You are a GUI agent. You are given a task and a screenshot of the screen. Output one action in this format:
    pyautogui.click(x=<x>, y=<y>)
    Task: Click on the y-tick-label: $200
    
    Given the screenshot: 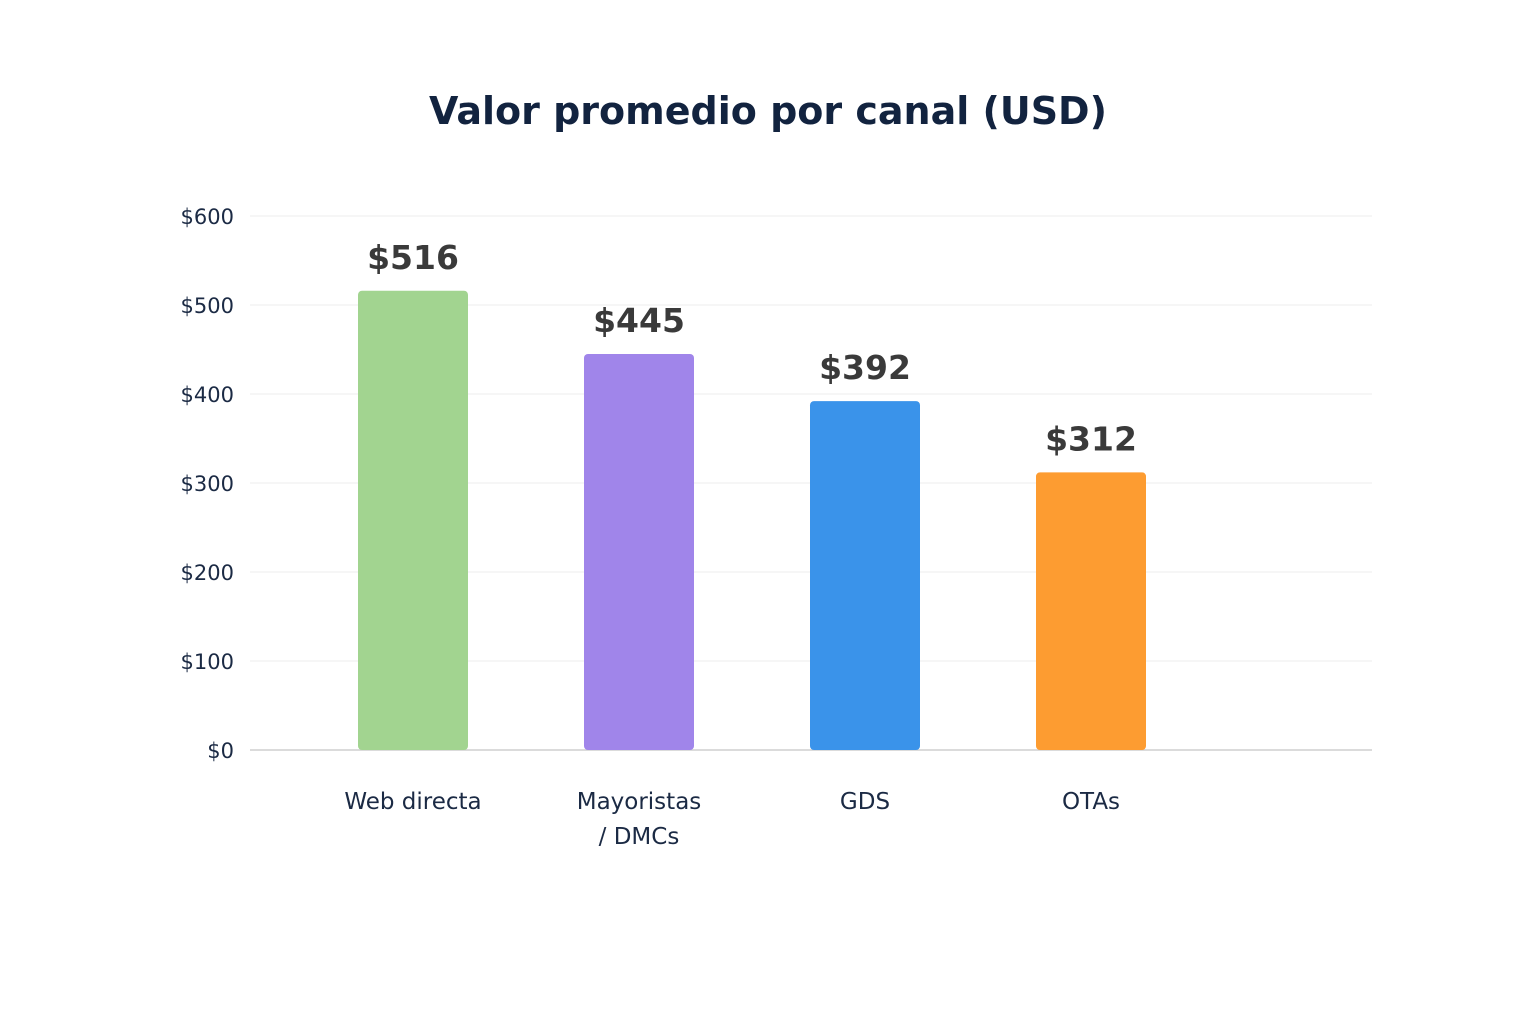 What is the action you would take?
    pyautogui.click(x=207, y=573)
    